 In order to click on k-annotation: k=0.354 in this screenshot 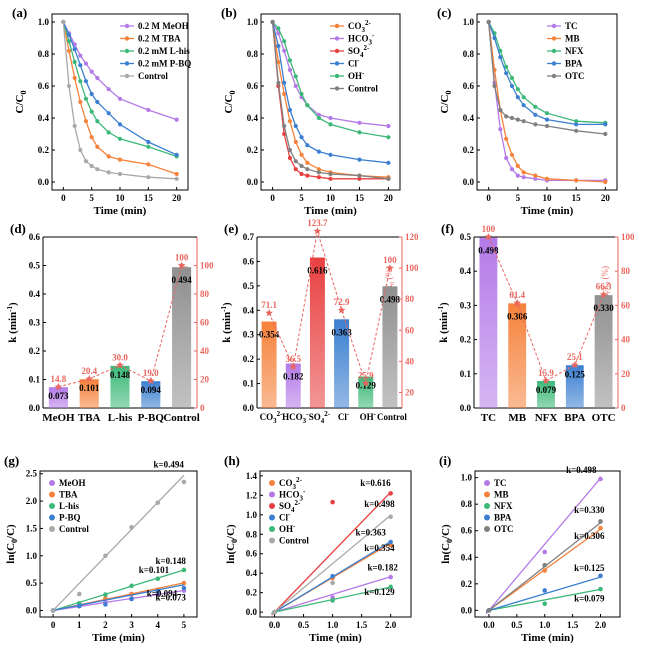, I will do `click(379, 548)`.